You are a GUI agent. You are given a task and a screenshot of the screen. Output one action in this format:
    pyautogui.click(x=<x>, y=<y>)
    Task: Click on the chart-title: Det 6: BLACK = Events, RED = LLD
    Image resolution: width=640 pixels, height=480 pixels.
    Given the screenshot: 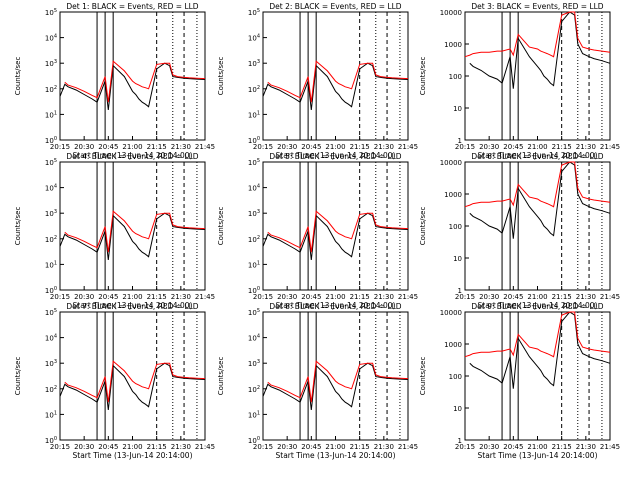 What is the action you would take?
    pyautogui.click(x=537, y=156)
    